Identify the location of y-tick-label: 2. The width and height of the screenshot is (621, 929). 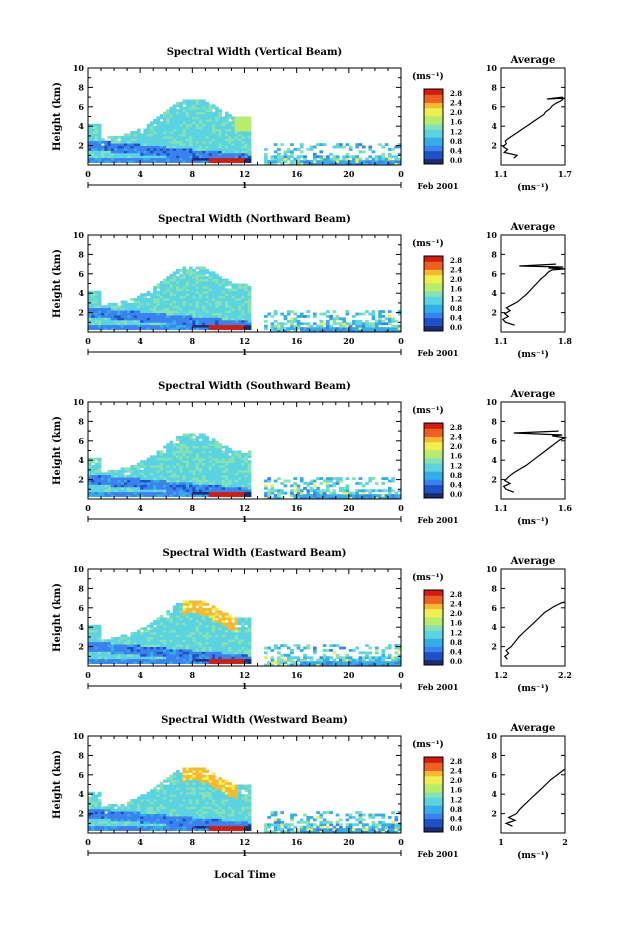
(81, 814).